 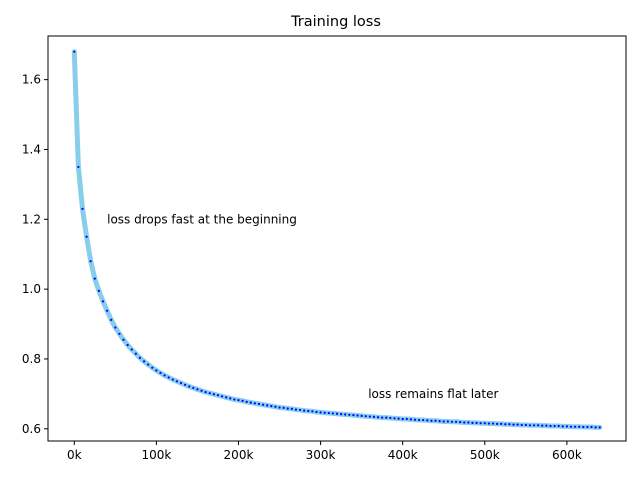 What do you see at coordinates (403, 455) in the screenshot?
I see `x-tick-label: 400k` at bounding box center [403, 455].